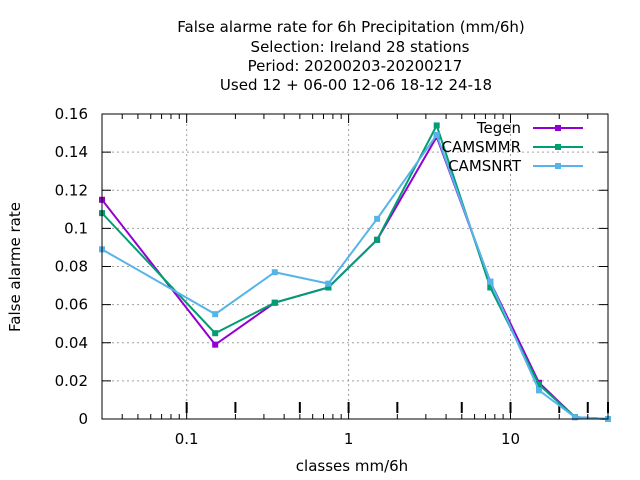  I want to click on x-tick-label: 10, so click(510, 439).